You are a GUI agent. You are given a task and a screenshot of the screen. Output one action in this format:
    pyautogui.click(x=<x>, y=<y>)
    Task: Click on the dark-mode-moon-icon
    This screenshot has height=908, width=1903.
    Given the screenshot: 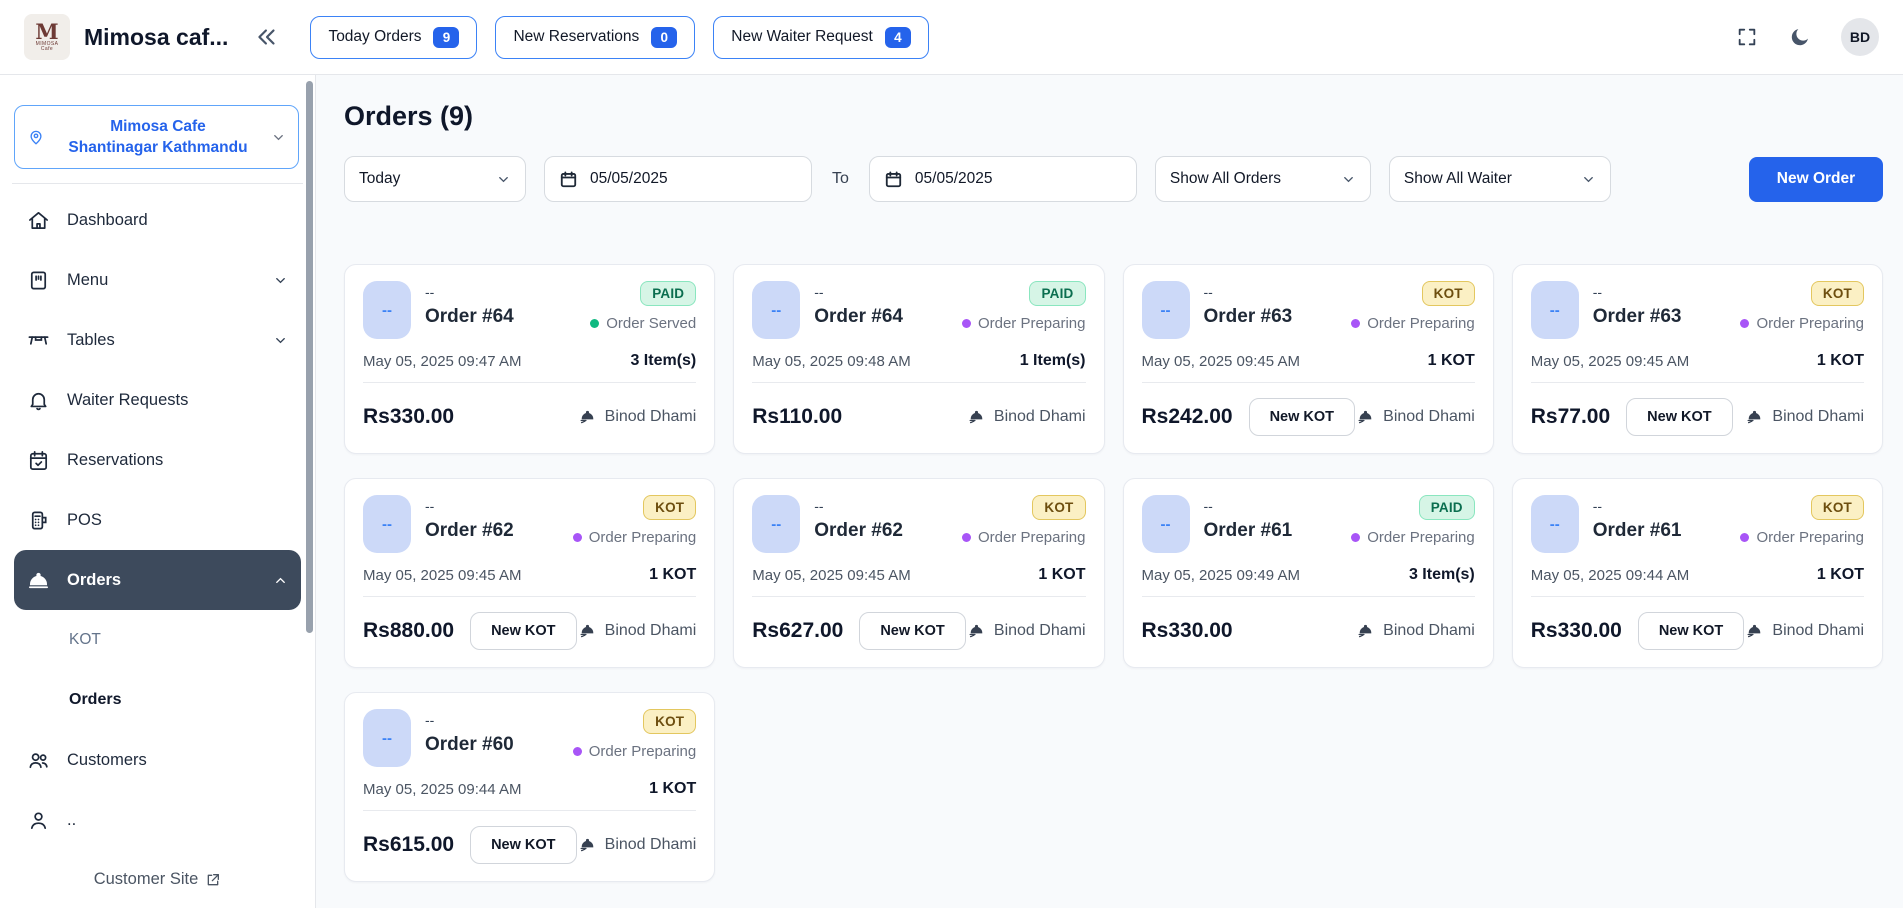 What is the action you would take?
    pyautogui.click(x=1799, y=37)
    